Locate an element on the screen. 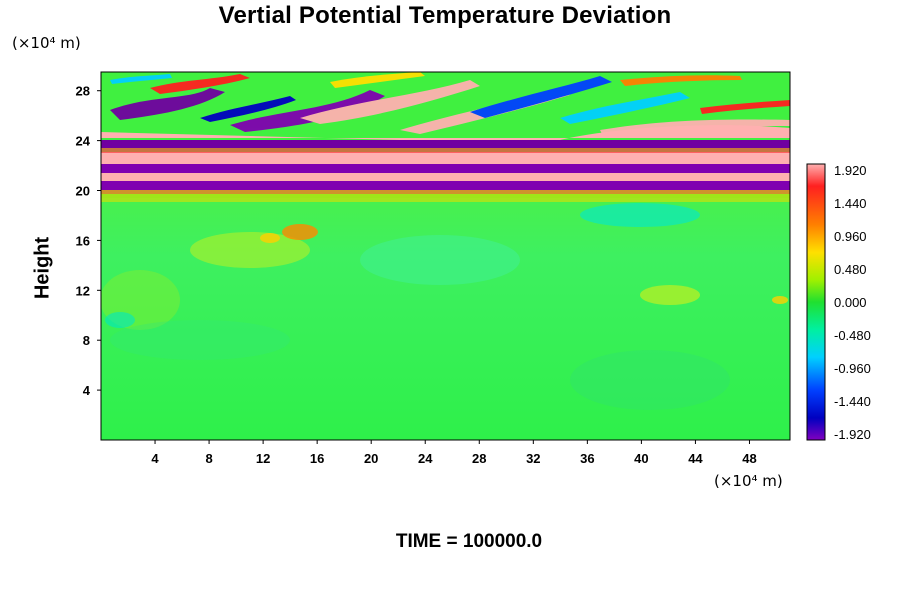 This screenshot has height=600, width=900. x-axis-ticks: 4 8 12 16 20 24 28 32 36 40 44 48 is located at coordinates (454, 453).